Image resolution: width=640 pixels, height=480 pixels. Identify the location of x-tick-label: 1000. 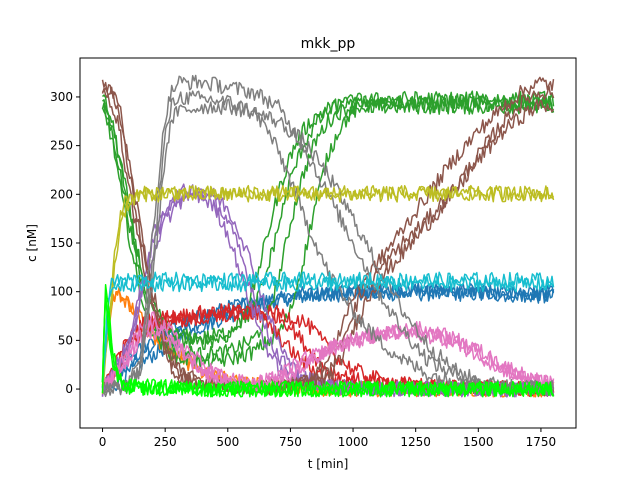
(353, 442).